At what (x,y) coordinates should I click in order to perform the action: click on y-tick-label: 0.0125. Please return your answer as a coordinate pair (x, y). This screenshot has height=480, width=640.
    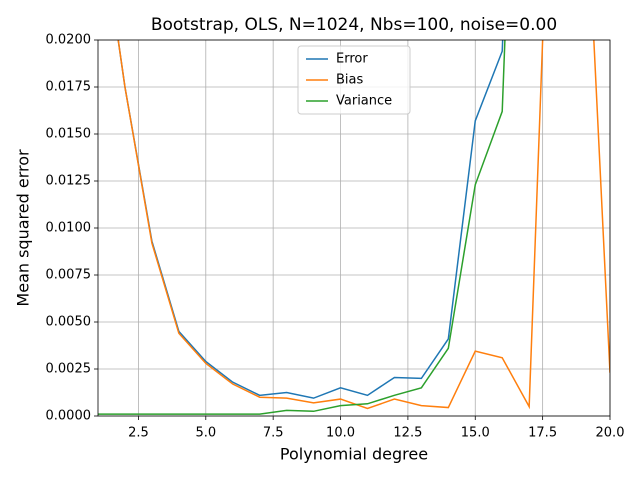
    Looking at the image, I should click on (69, 181).